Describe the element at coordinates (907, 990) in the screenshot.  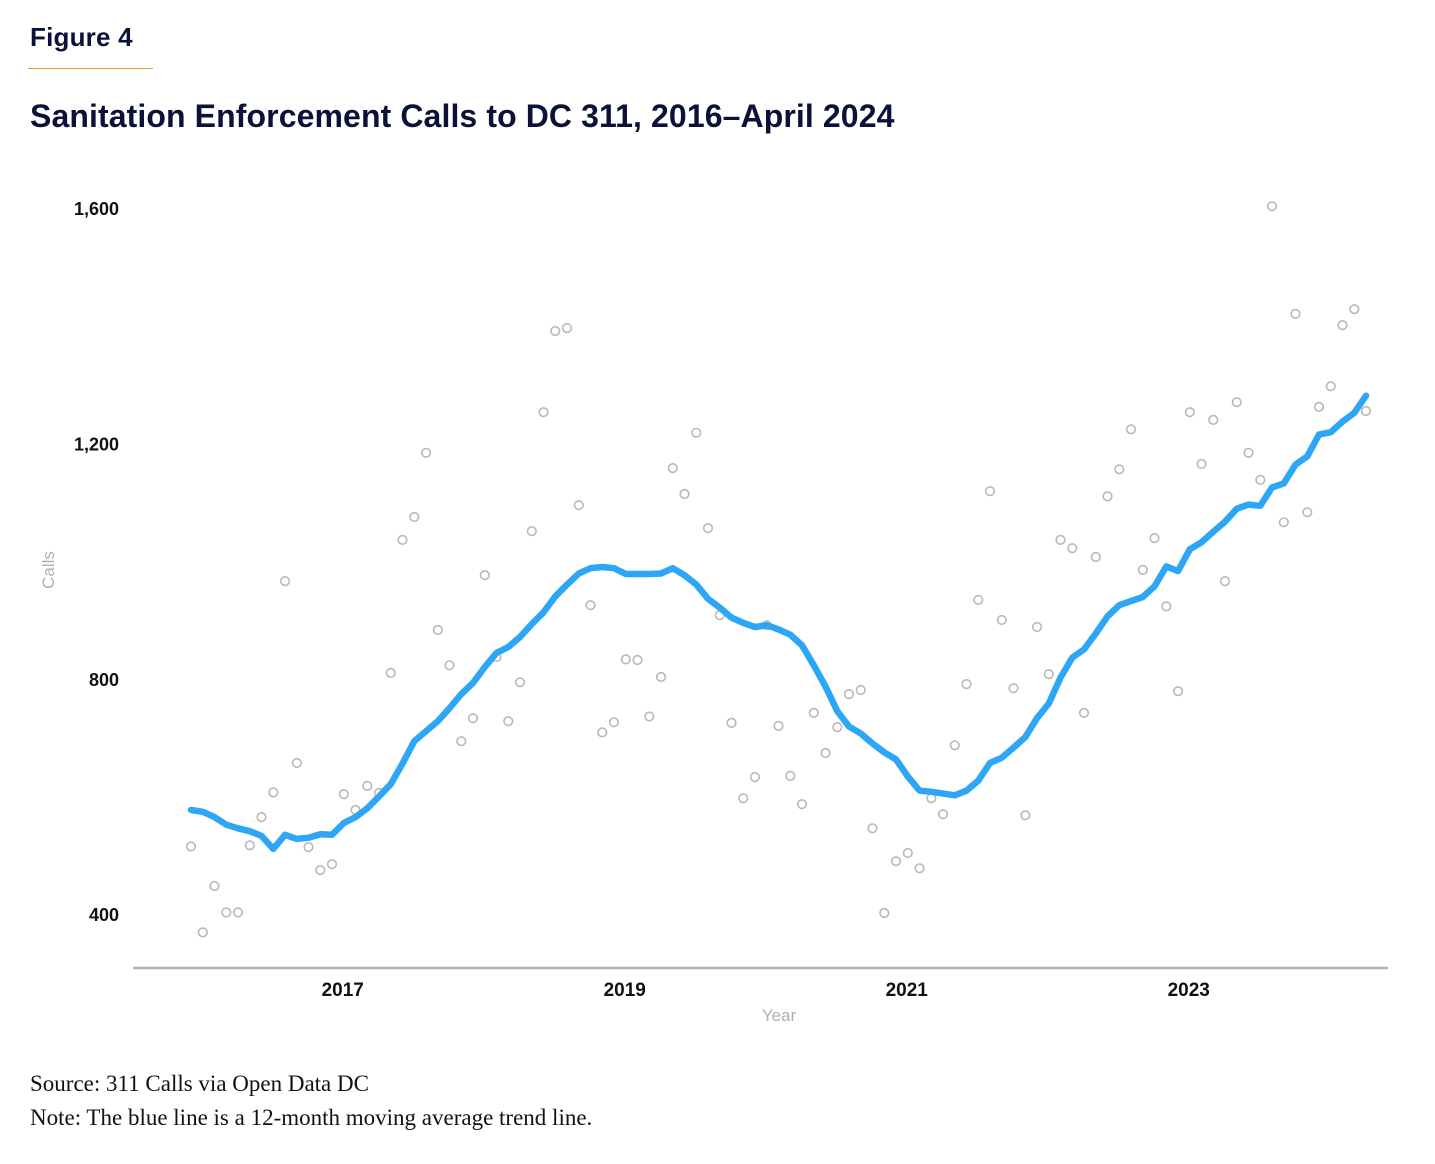
I see `x-tick-label: 2021` at that location.